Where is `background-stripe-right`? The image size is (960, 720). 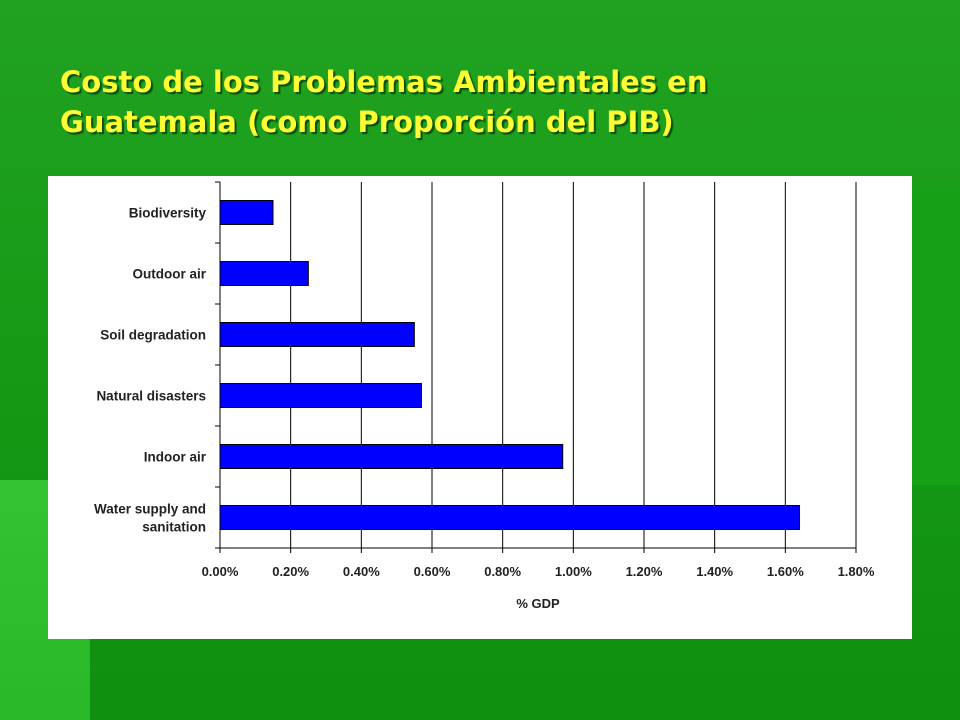 background-stripe-right is located at coordinates (936, 337).